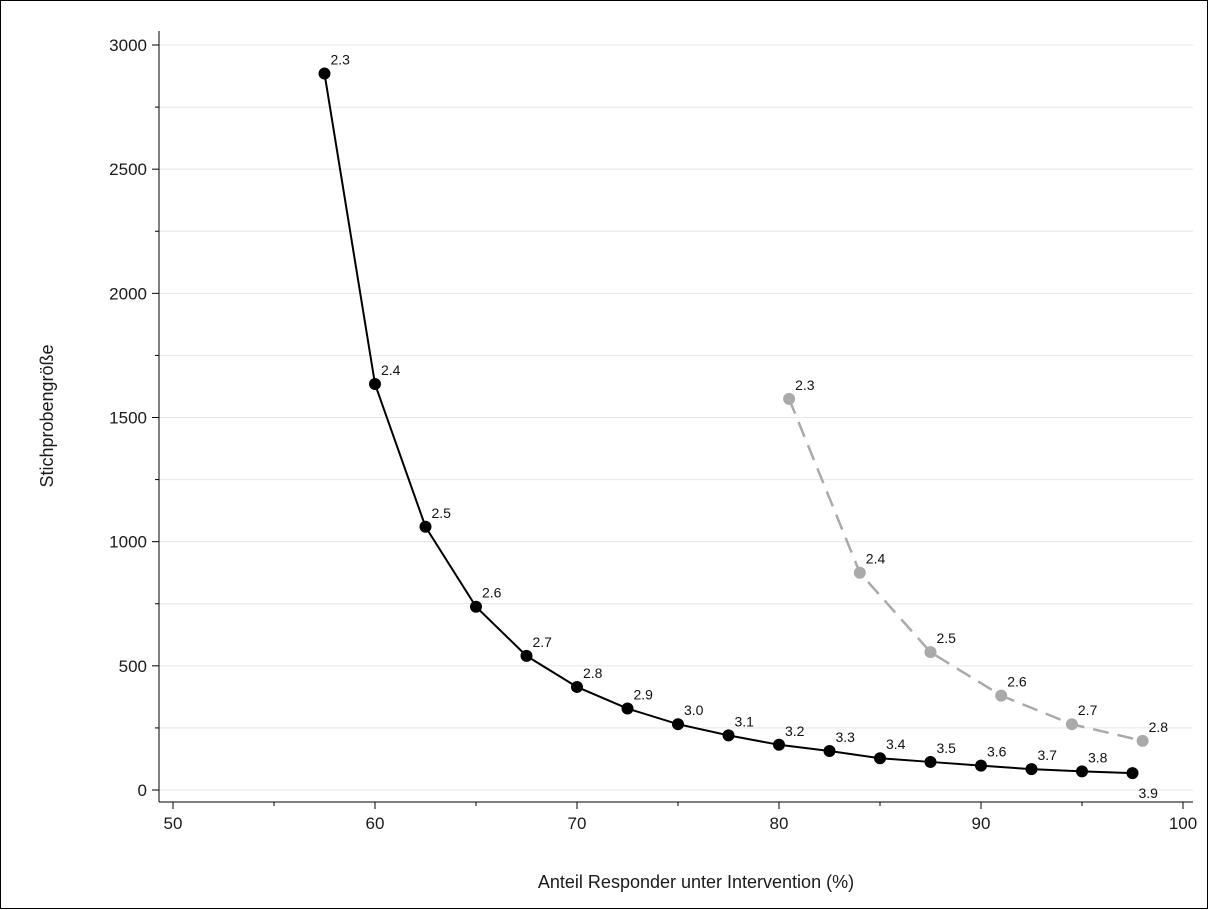 This screenshot has height=910, width=1208. I want to click on series-1-point-label: 2.6, so click(492, 593).